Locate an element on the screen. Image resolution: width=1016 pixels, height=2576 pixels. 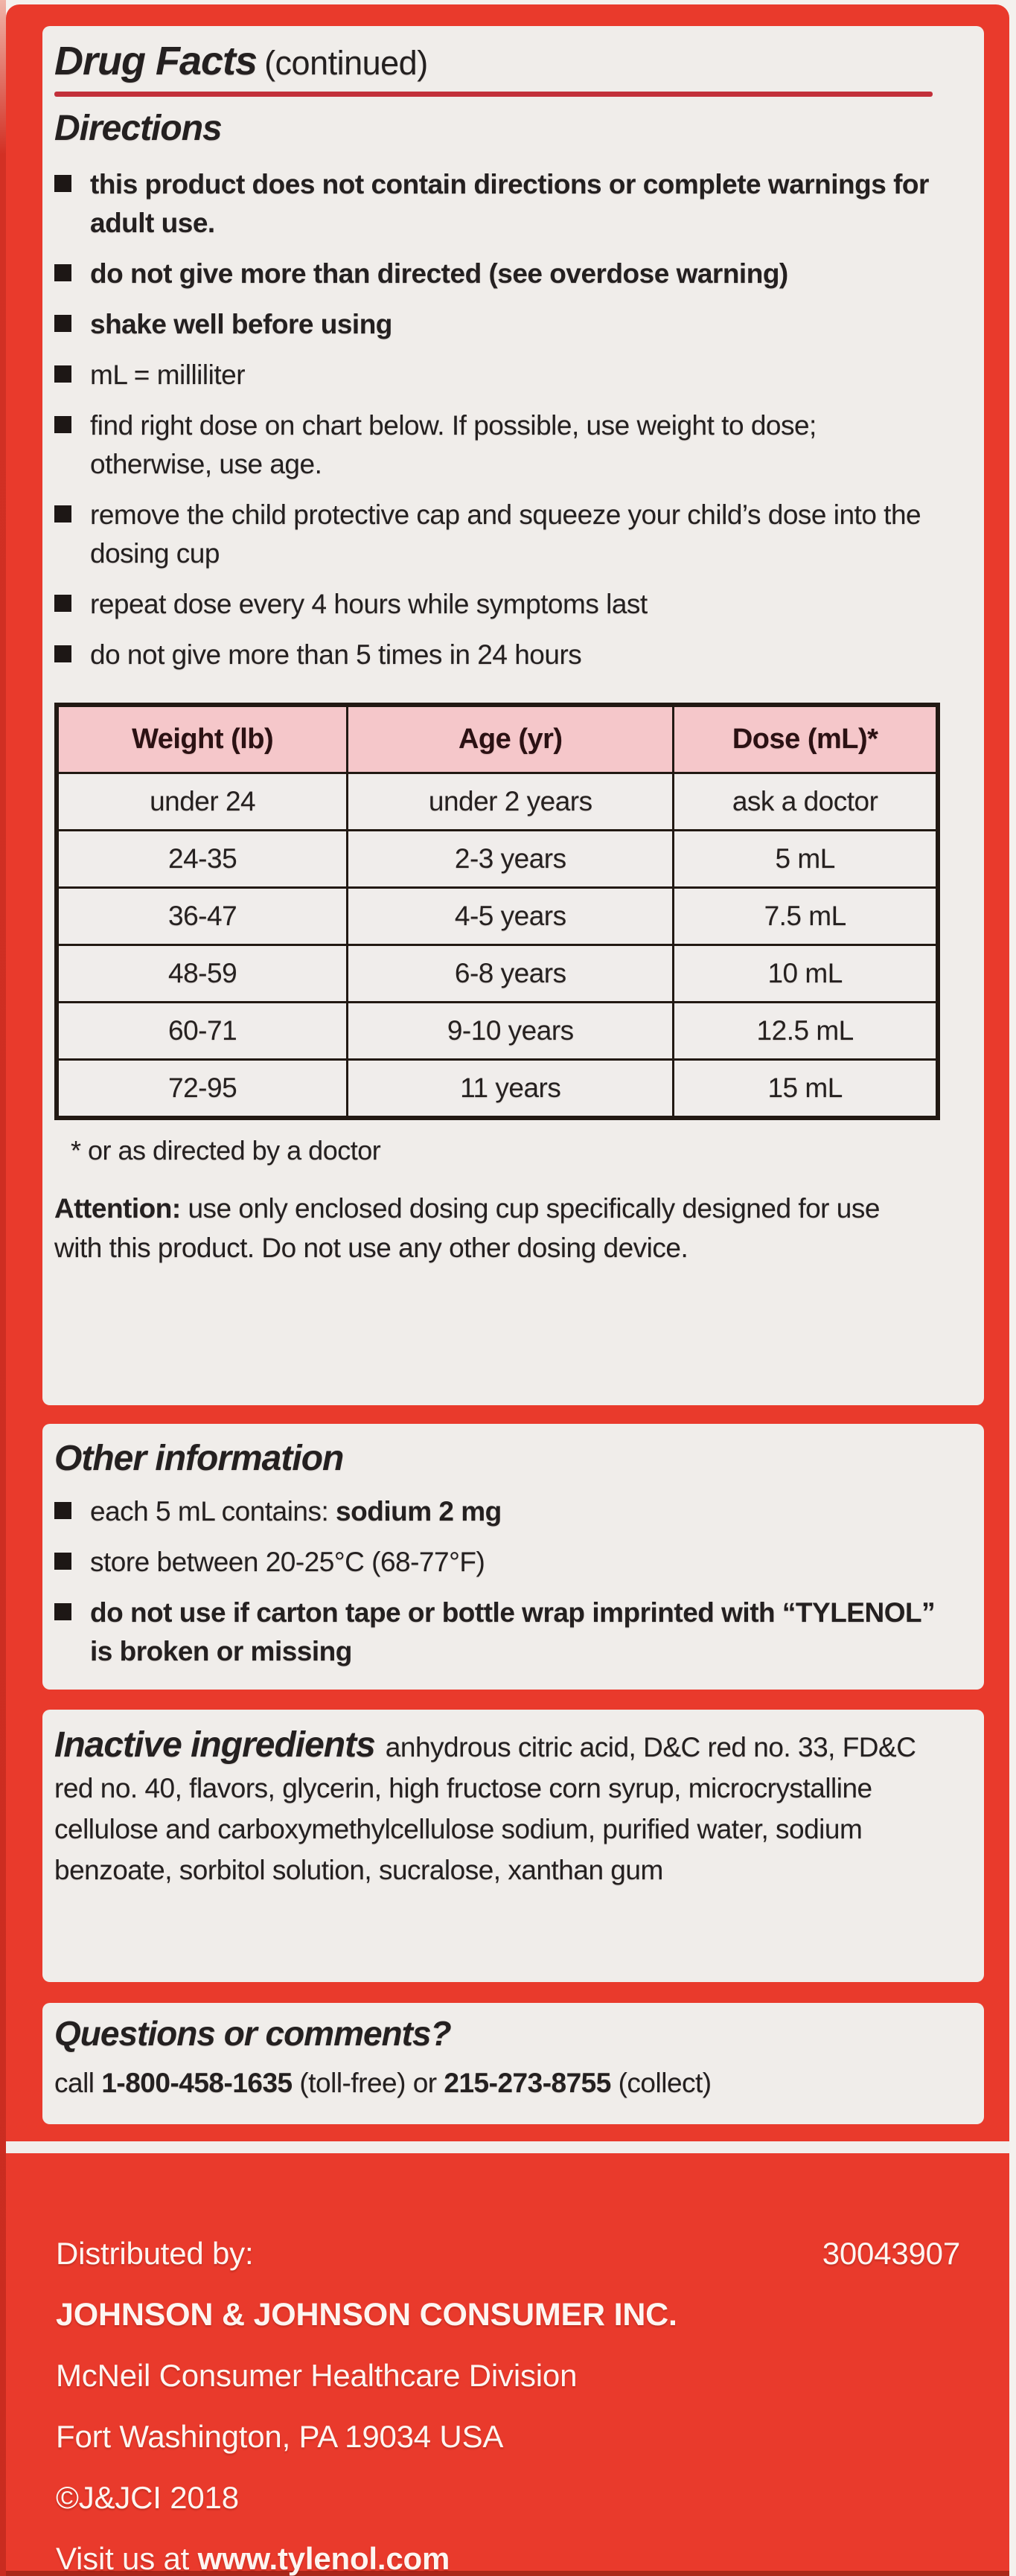
text-segment: shake well before using is located at coordinates (241, 323).